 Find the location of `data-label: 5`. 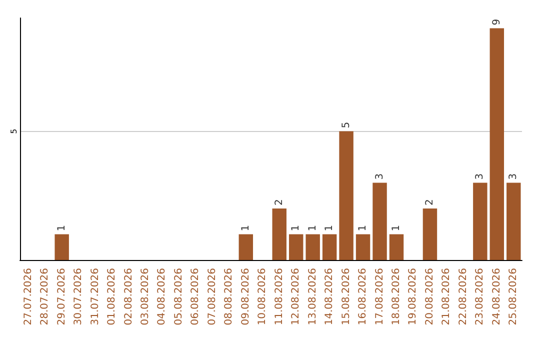

data-label: 5 is located at coordinates (346, 125).